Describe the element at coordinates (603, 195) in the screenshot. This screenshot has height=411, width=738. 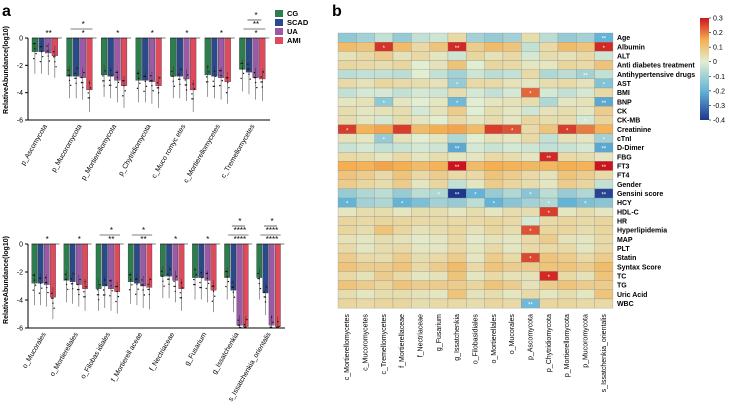
I see `cell-annotation: **` at that location.